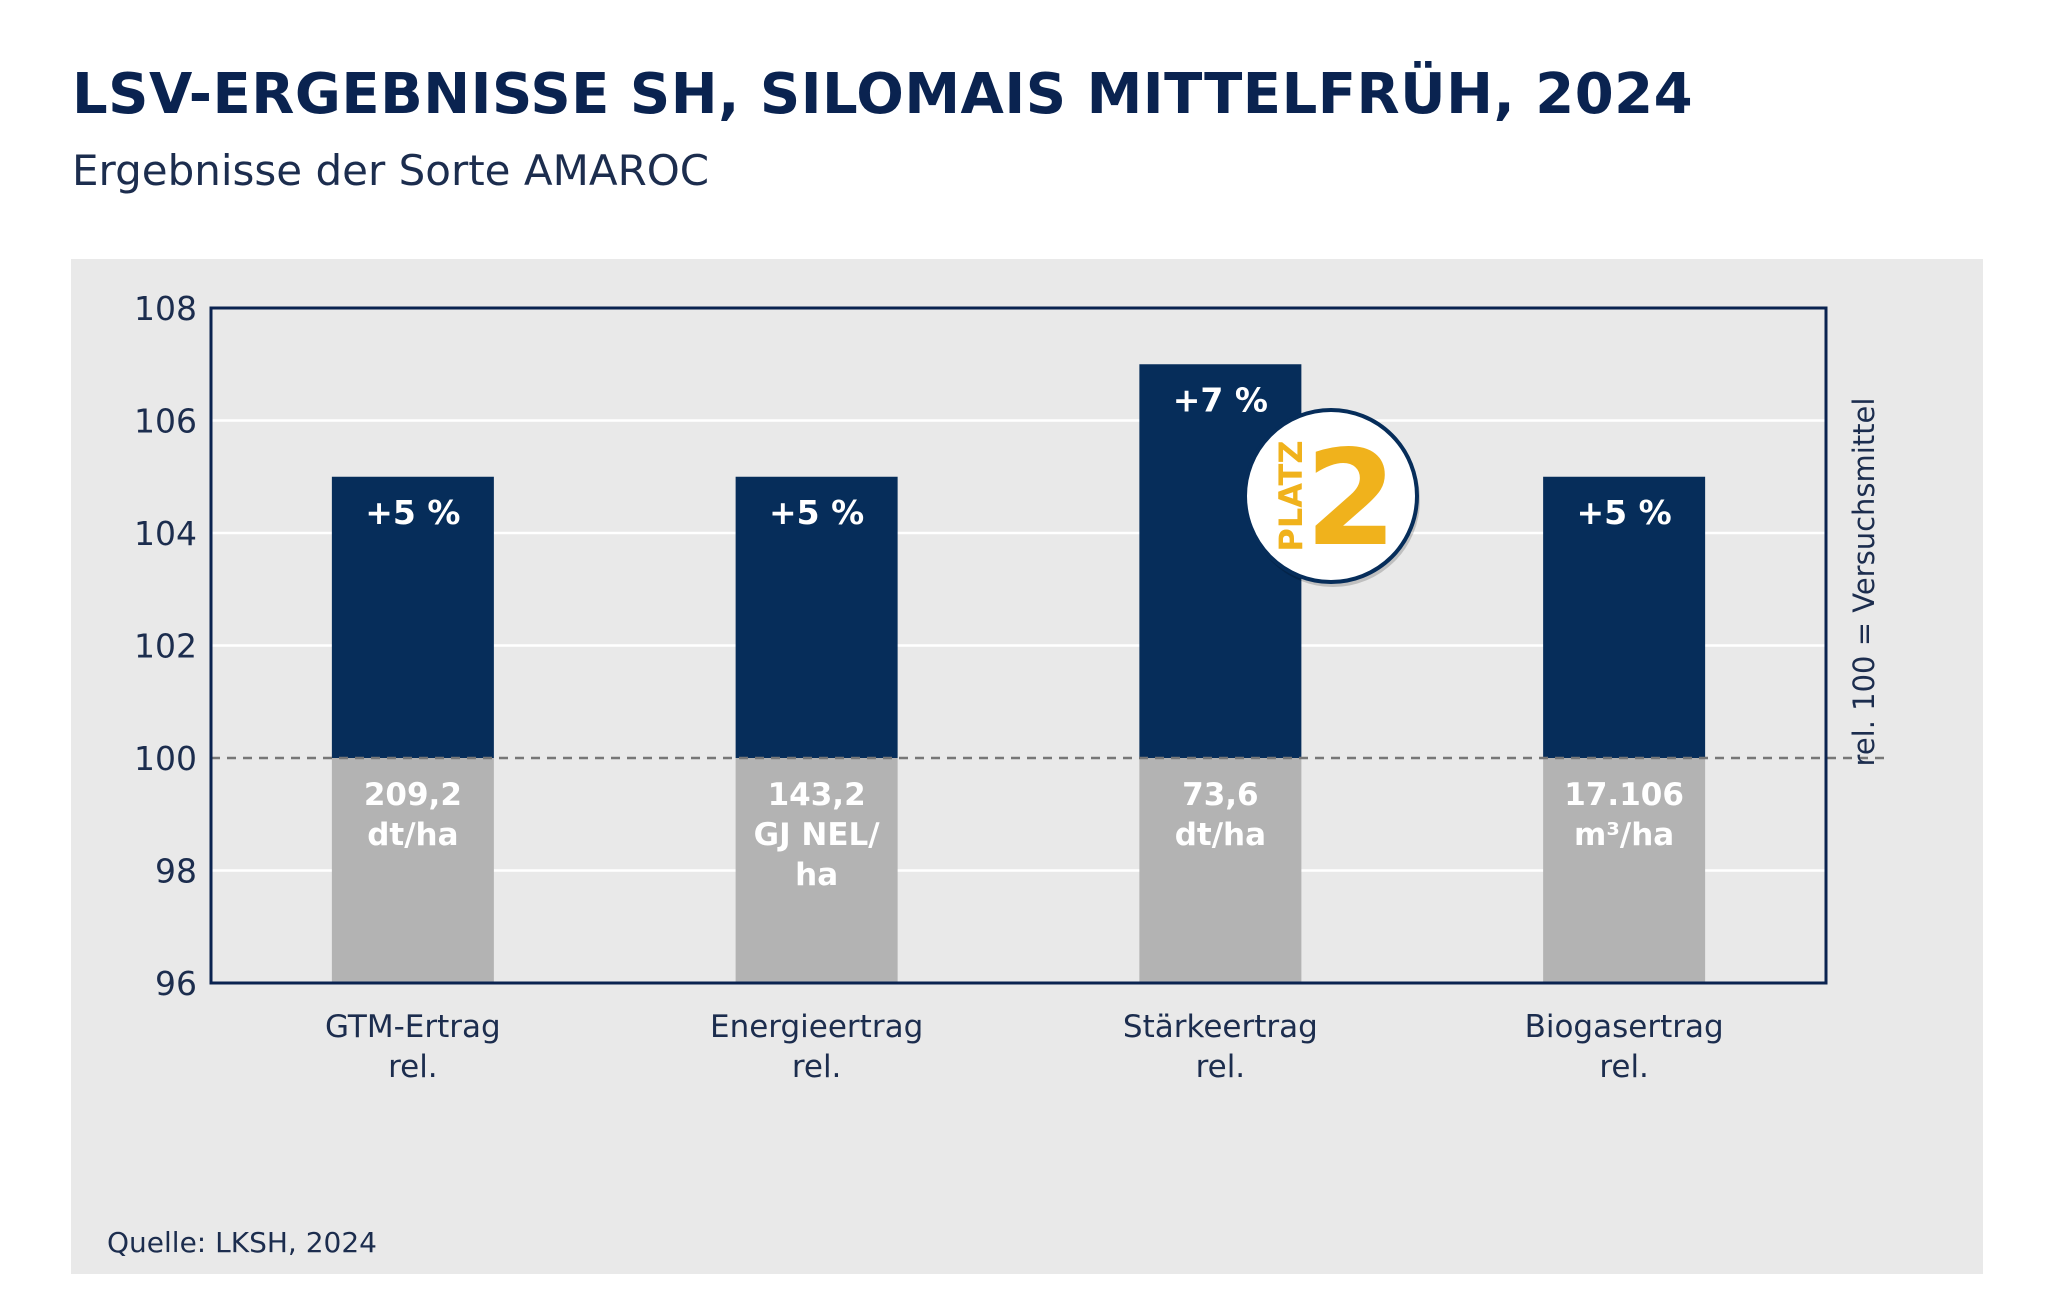  What do you see at coordinates (165, 421) in the screenshot?
I see `y-tick-label: 106` at bounding box center [165, 421].